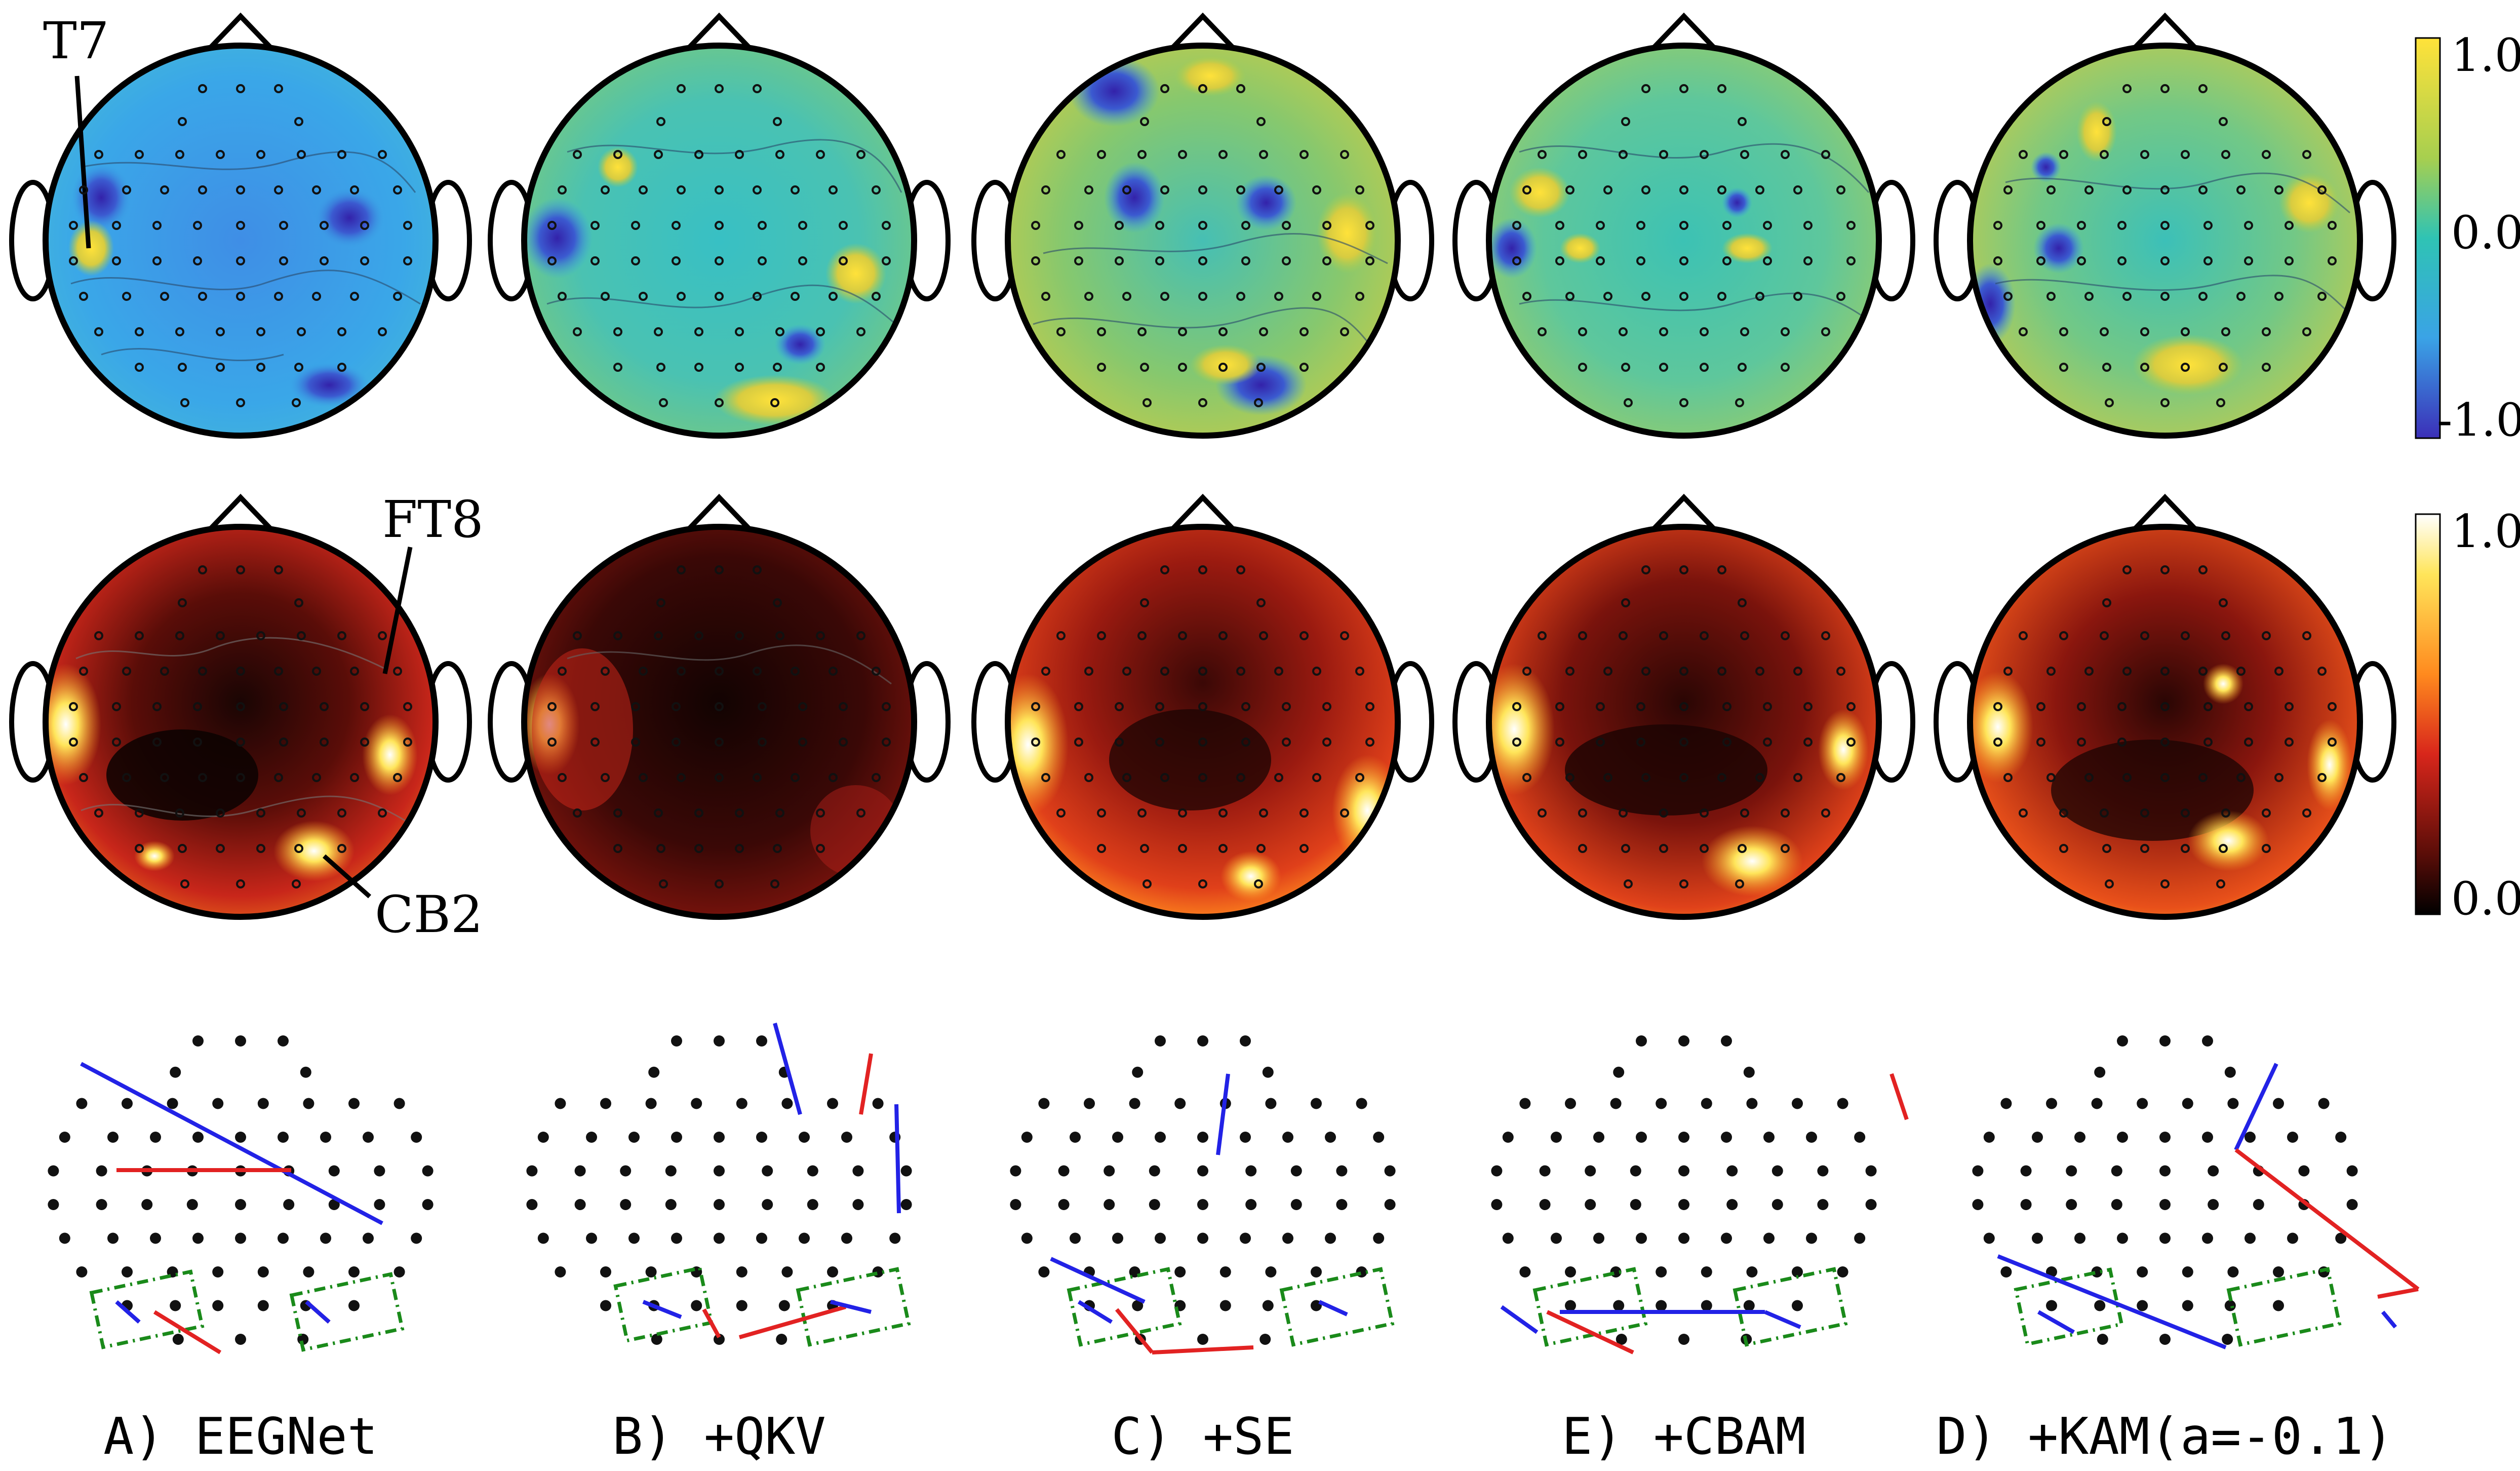 Image resolution: width=2520 pixels, height=1471 pixels. I want to click on ft8-pointer-line, so click(398, 611).